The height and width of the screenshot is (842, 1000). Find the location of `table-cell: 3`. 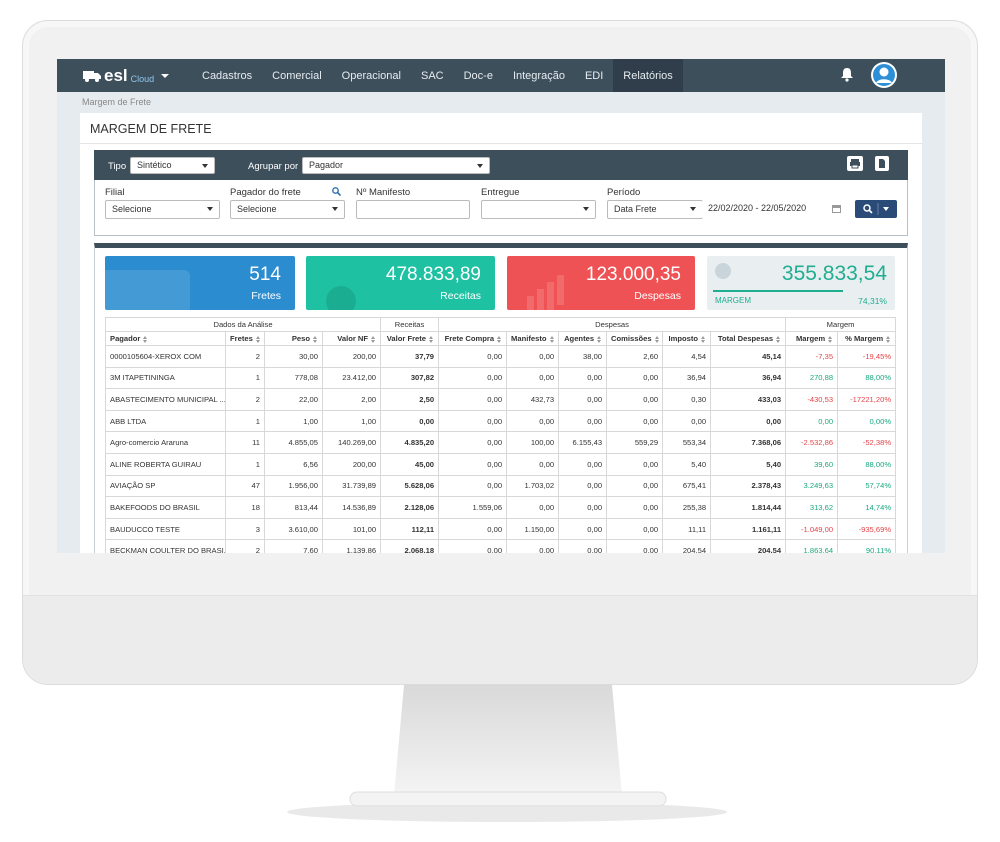

table-cell: 3 is located at coordinates (245, 529).